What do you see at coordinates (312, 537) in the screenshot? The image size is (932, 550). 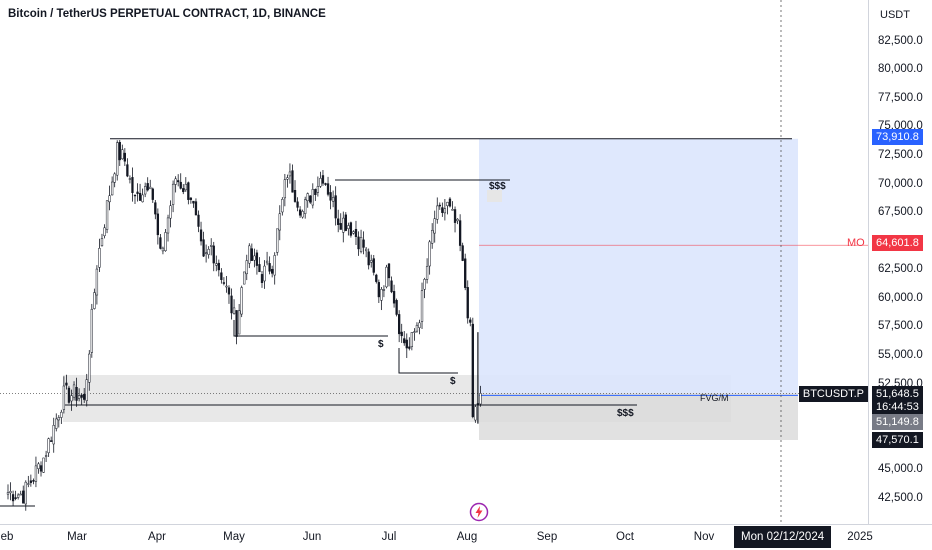 I see `time-tick-label: Jun` at bounding box center [312, 537].